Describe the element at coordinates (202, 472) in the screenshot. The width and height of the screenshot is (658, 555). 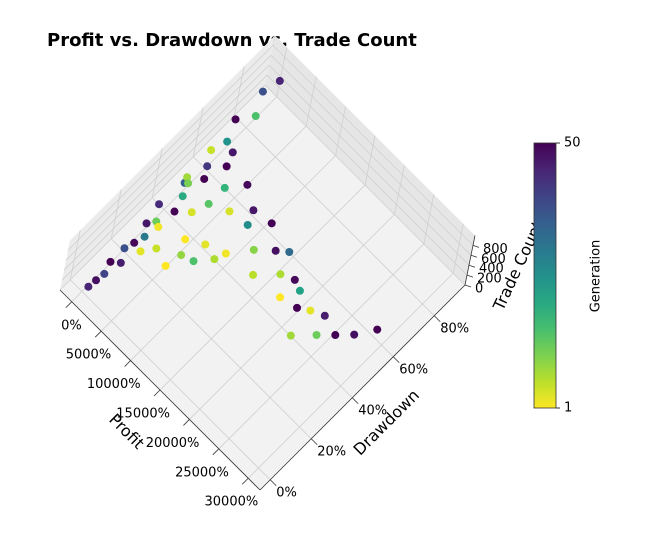
I see `x-tick-label: 25000%` at that location.